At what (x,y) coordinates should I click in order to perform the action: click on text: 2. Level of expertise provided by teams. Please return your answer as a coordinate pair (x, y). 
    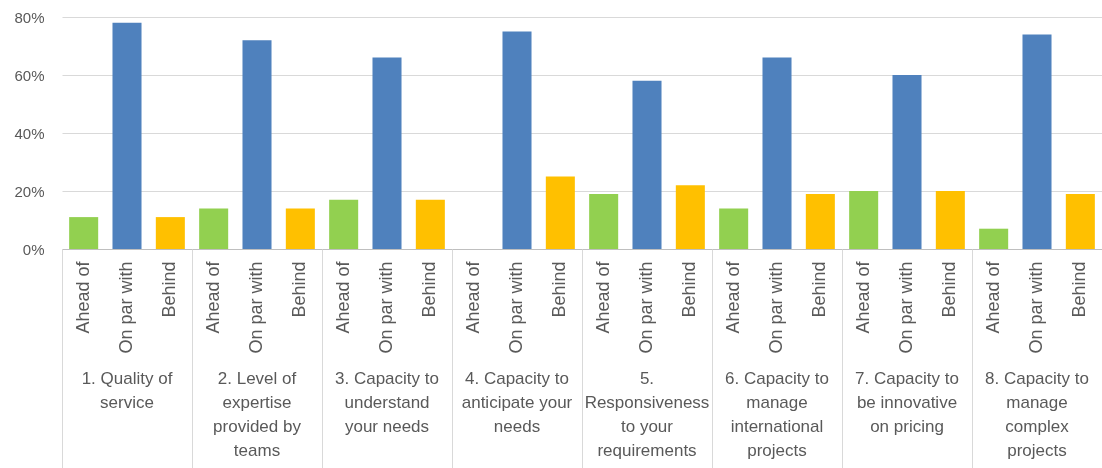
    Looking at the image, I should click on (257, 414).